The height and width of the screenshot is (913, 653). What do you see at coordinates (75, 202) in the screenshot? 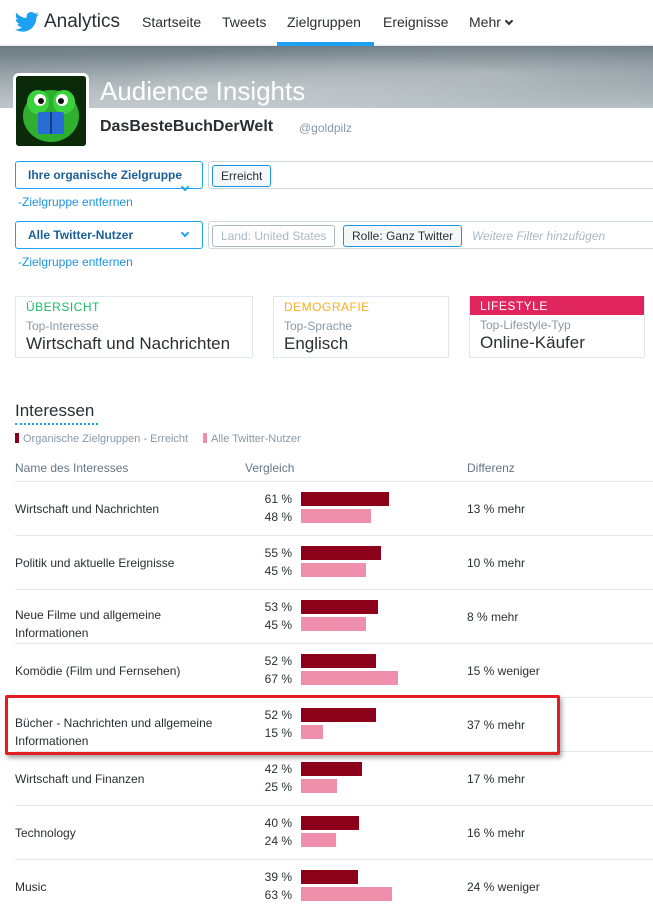
I see `remove-audience-link: -Zielgruppe entfernen` at bounding box center [75, 202].